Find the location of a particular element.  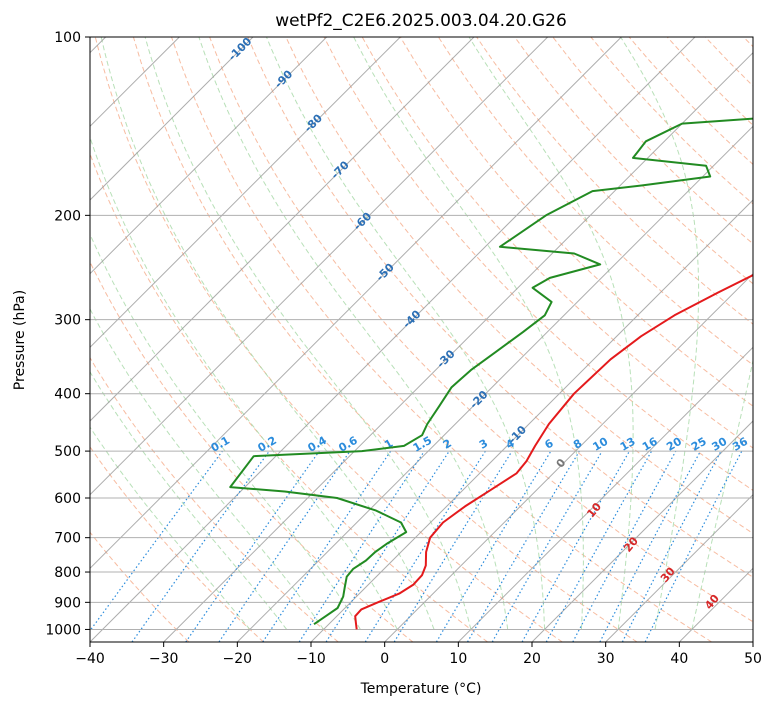

x-tick-label: 20 is located at coordinates (532, 659).